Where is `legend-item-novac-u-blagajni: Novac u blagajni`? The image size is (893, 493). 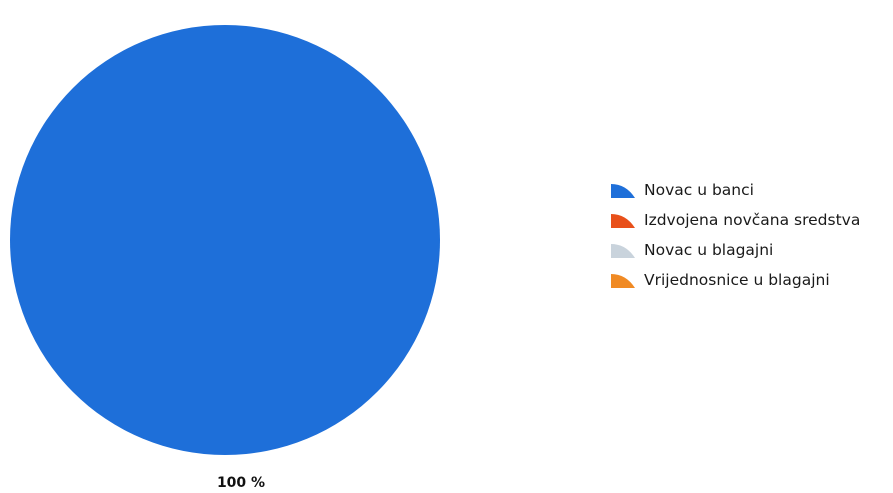
legend-item-novac-u-blagajni: Novac u blagajni is located at coordinates (750, 250).